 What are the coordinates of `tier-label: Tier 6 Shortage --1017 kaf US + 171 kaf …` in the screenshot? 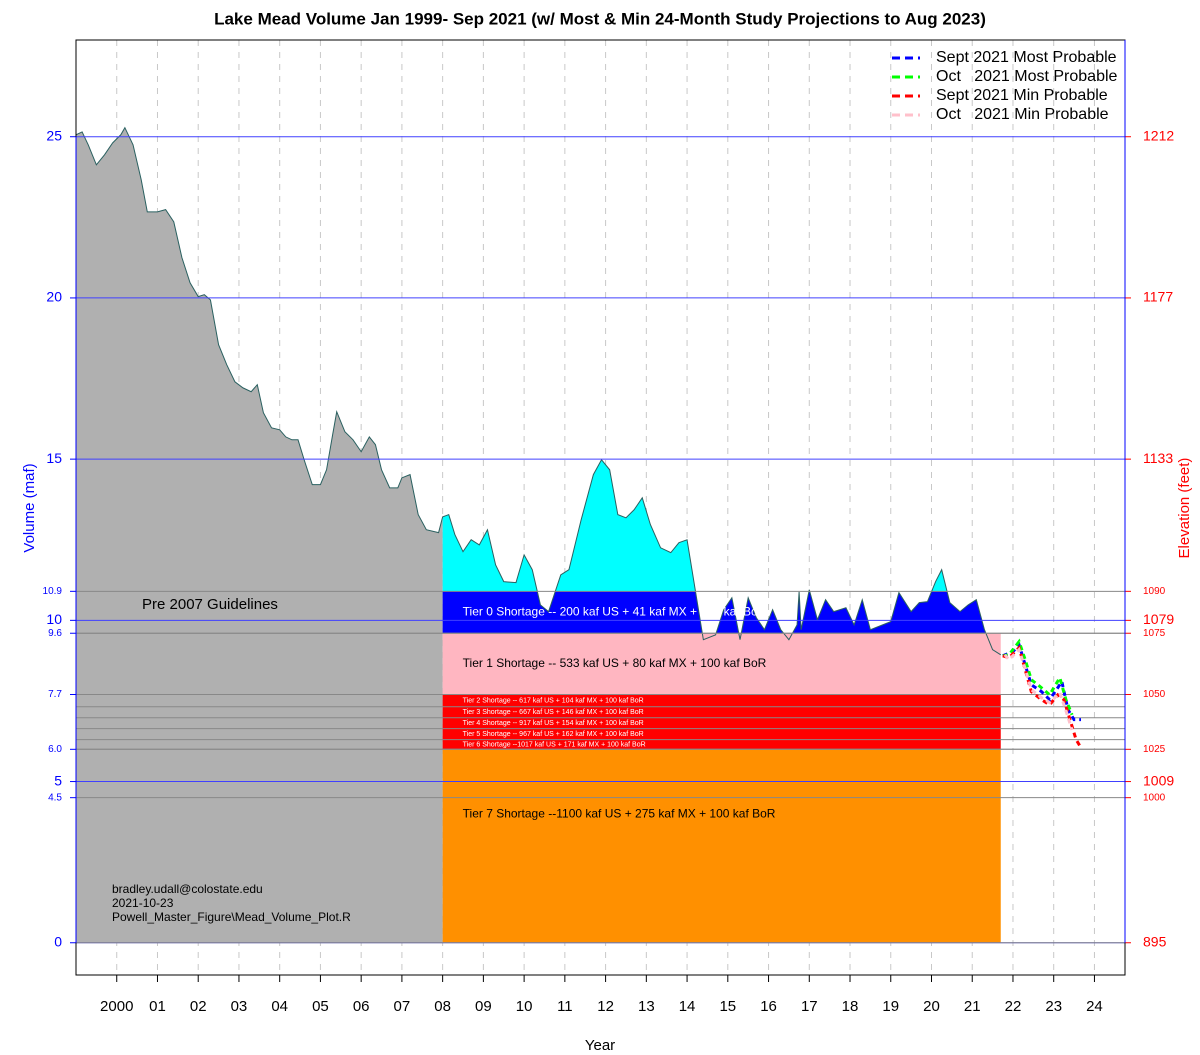 It's located at (554, 744).